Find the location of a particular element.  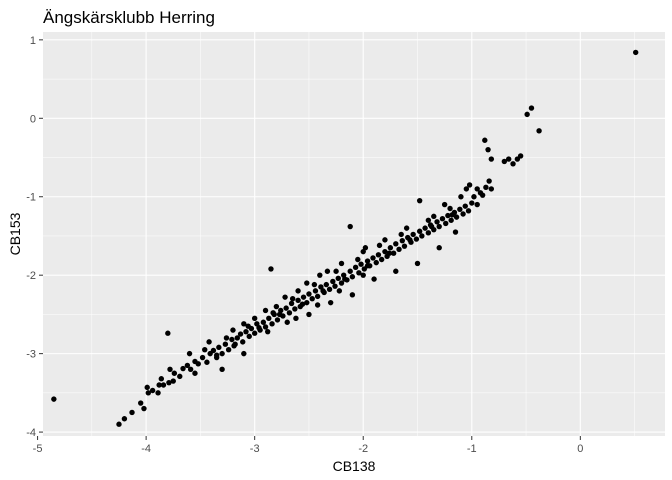

x-tick-label: -1 is located at coordinates (472, 449).